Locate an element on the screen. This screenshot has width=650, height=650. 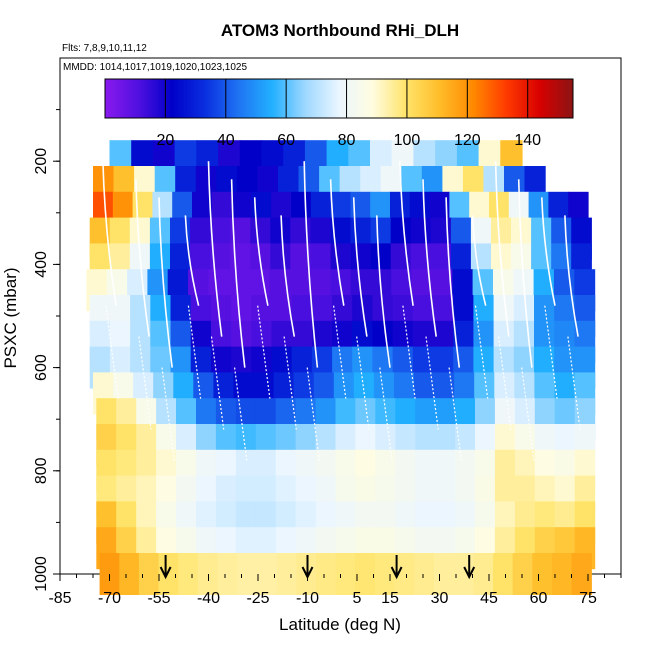
colorbar-tick-label: 40 is located at coordinates (226, 140).